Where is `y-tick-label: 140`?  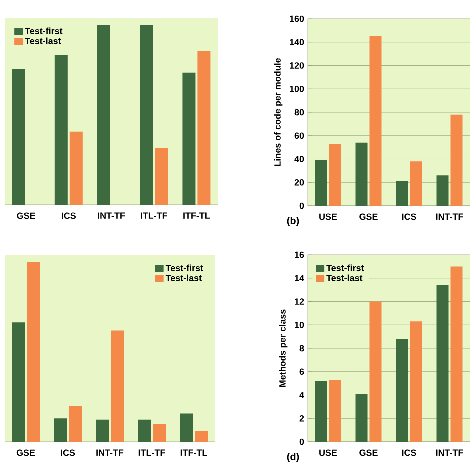 y-tick-label: 140 is located at coordinates (297, 42).